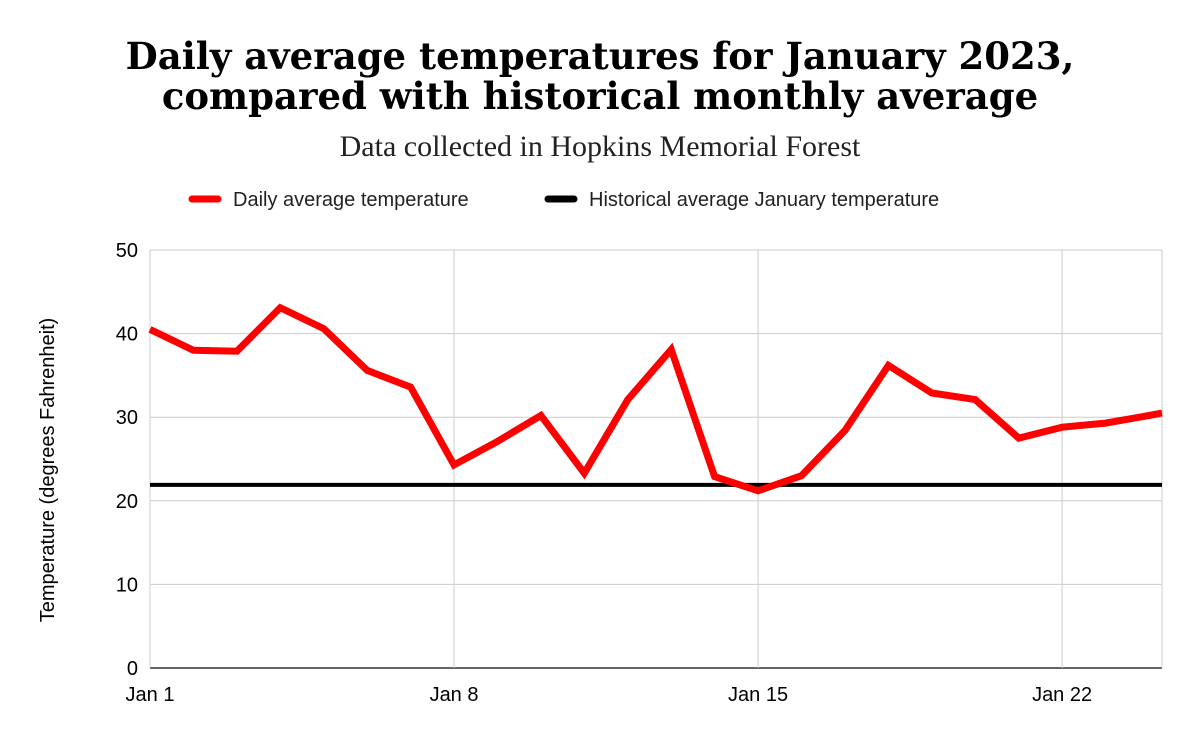  What do you see at coordinates (127, 502) in the screenshot?
I see `y-tick-label: 20` at bounding box center [127, 502].